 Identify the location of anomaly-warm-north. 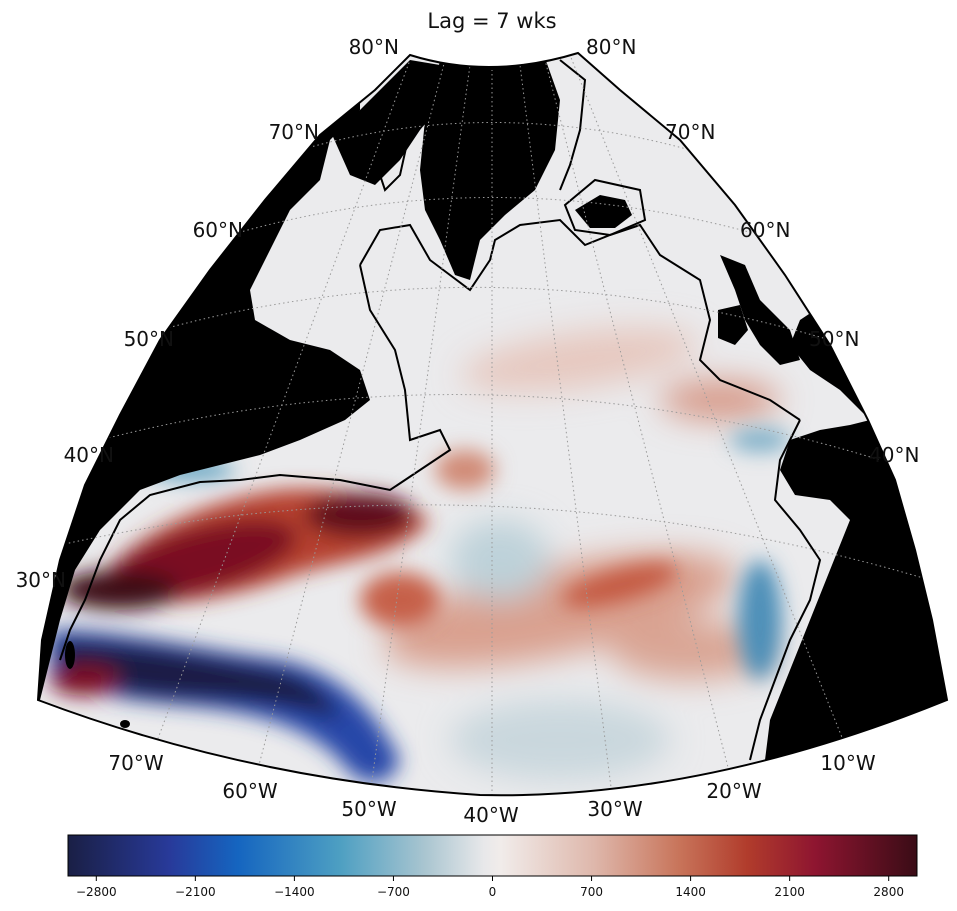
(465, 470).